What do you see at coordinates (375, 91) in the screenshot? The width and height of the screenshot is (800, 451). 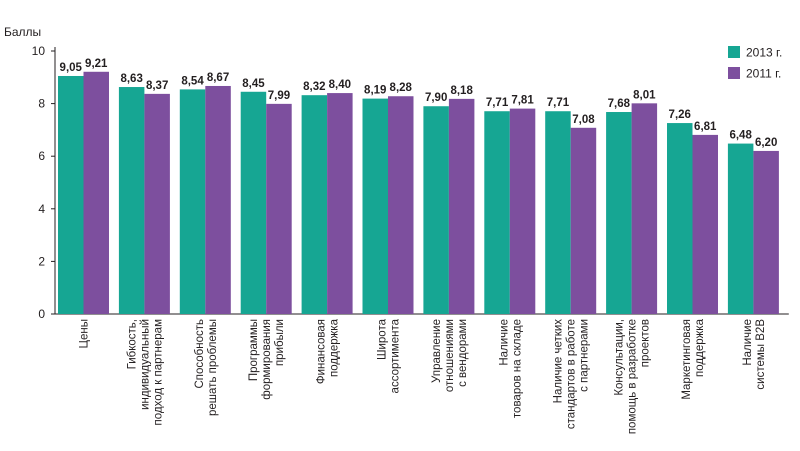 I see `data-label: 8,19` at bounding box center [375, 91].